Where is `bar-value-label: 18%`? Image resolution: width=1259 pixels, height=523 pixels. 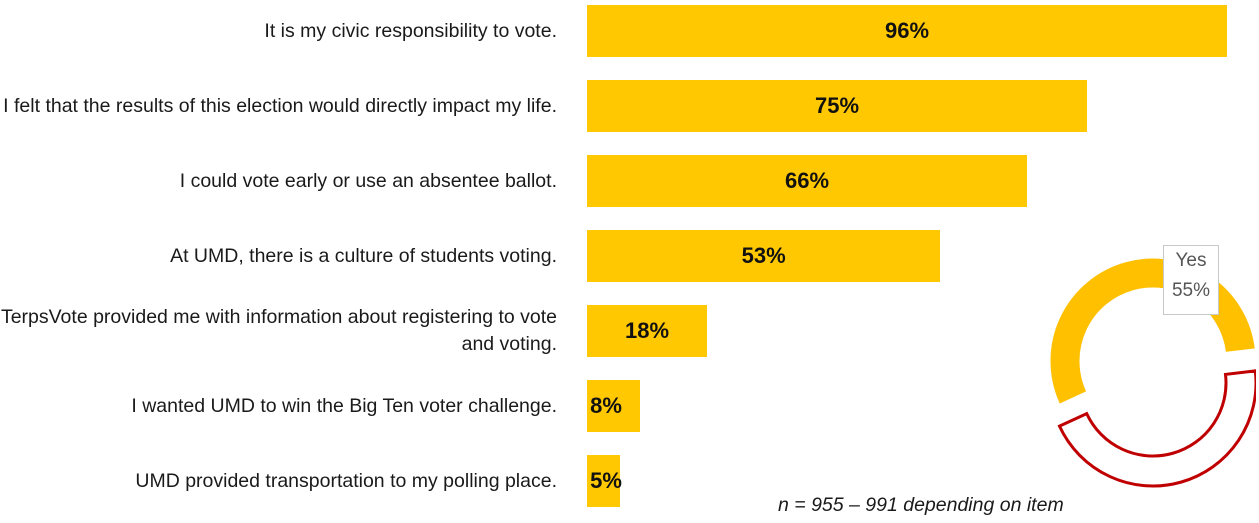 bar-value-label: 18% is located at coordinates (647, 330).